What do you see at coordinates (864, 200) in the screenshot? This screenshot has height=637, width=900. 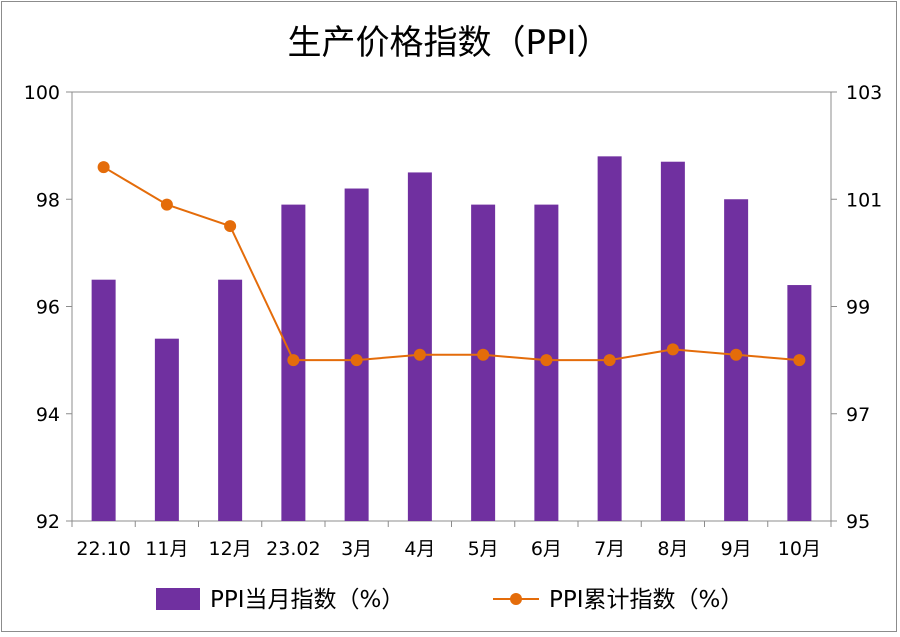 I see `right-axis-tick-label: 101` at bounding box center [864, 200].